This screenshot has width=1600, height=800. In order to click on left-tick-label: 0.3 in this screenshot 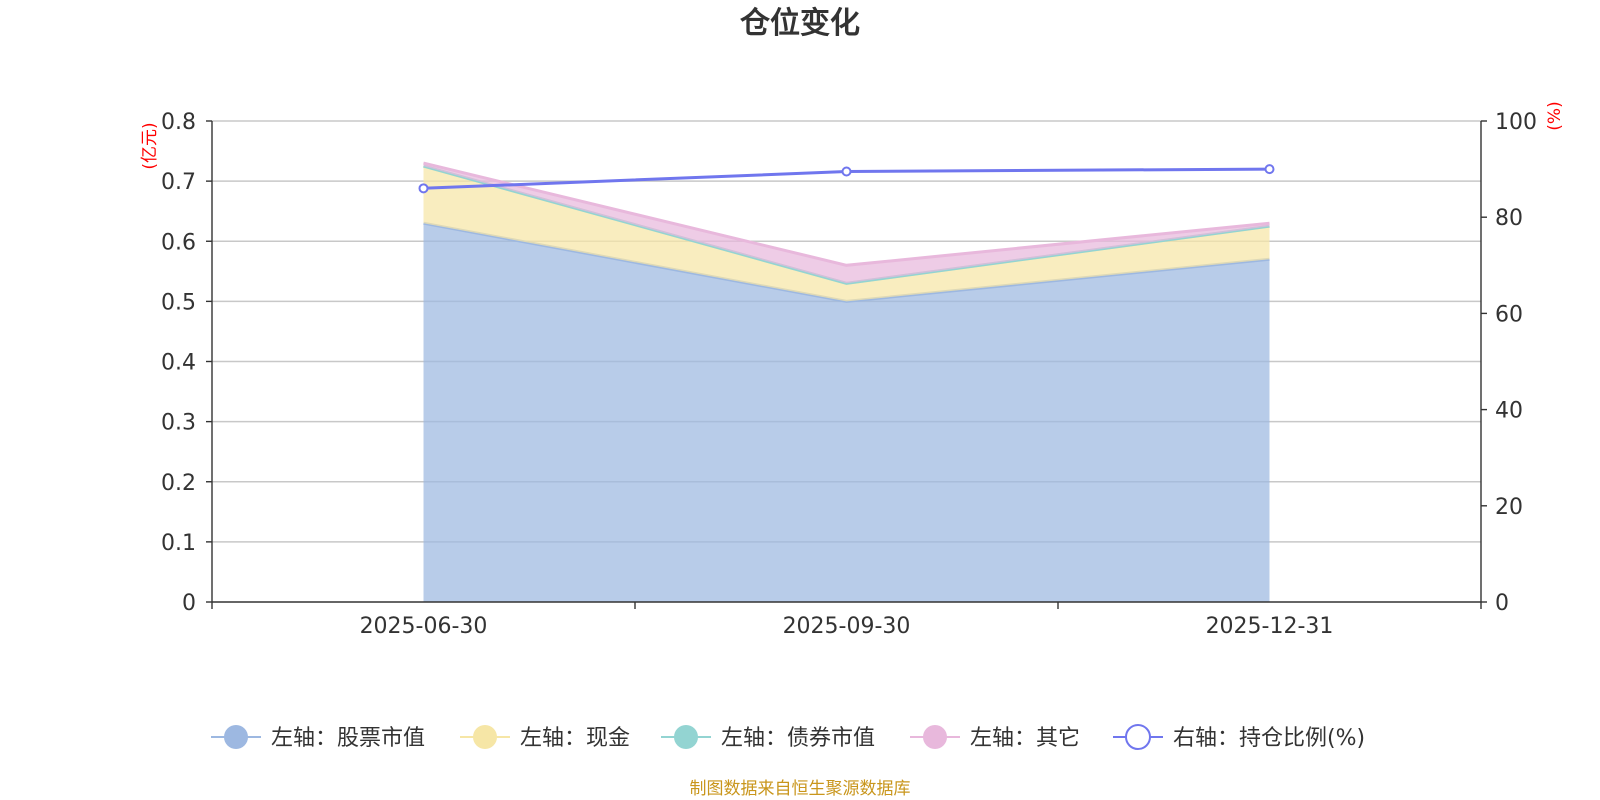, I will do `click(178, 423)`.